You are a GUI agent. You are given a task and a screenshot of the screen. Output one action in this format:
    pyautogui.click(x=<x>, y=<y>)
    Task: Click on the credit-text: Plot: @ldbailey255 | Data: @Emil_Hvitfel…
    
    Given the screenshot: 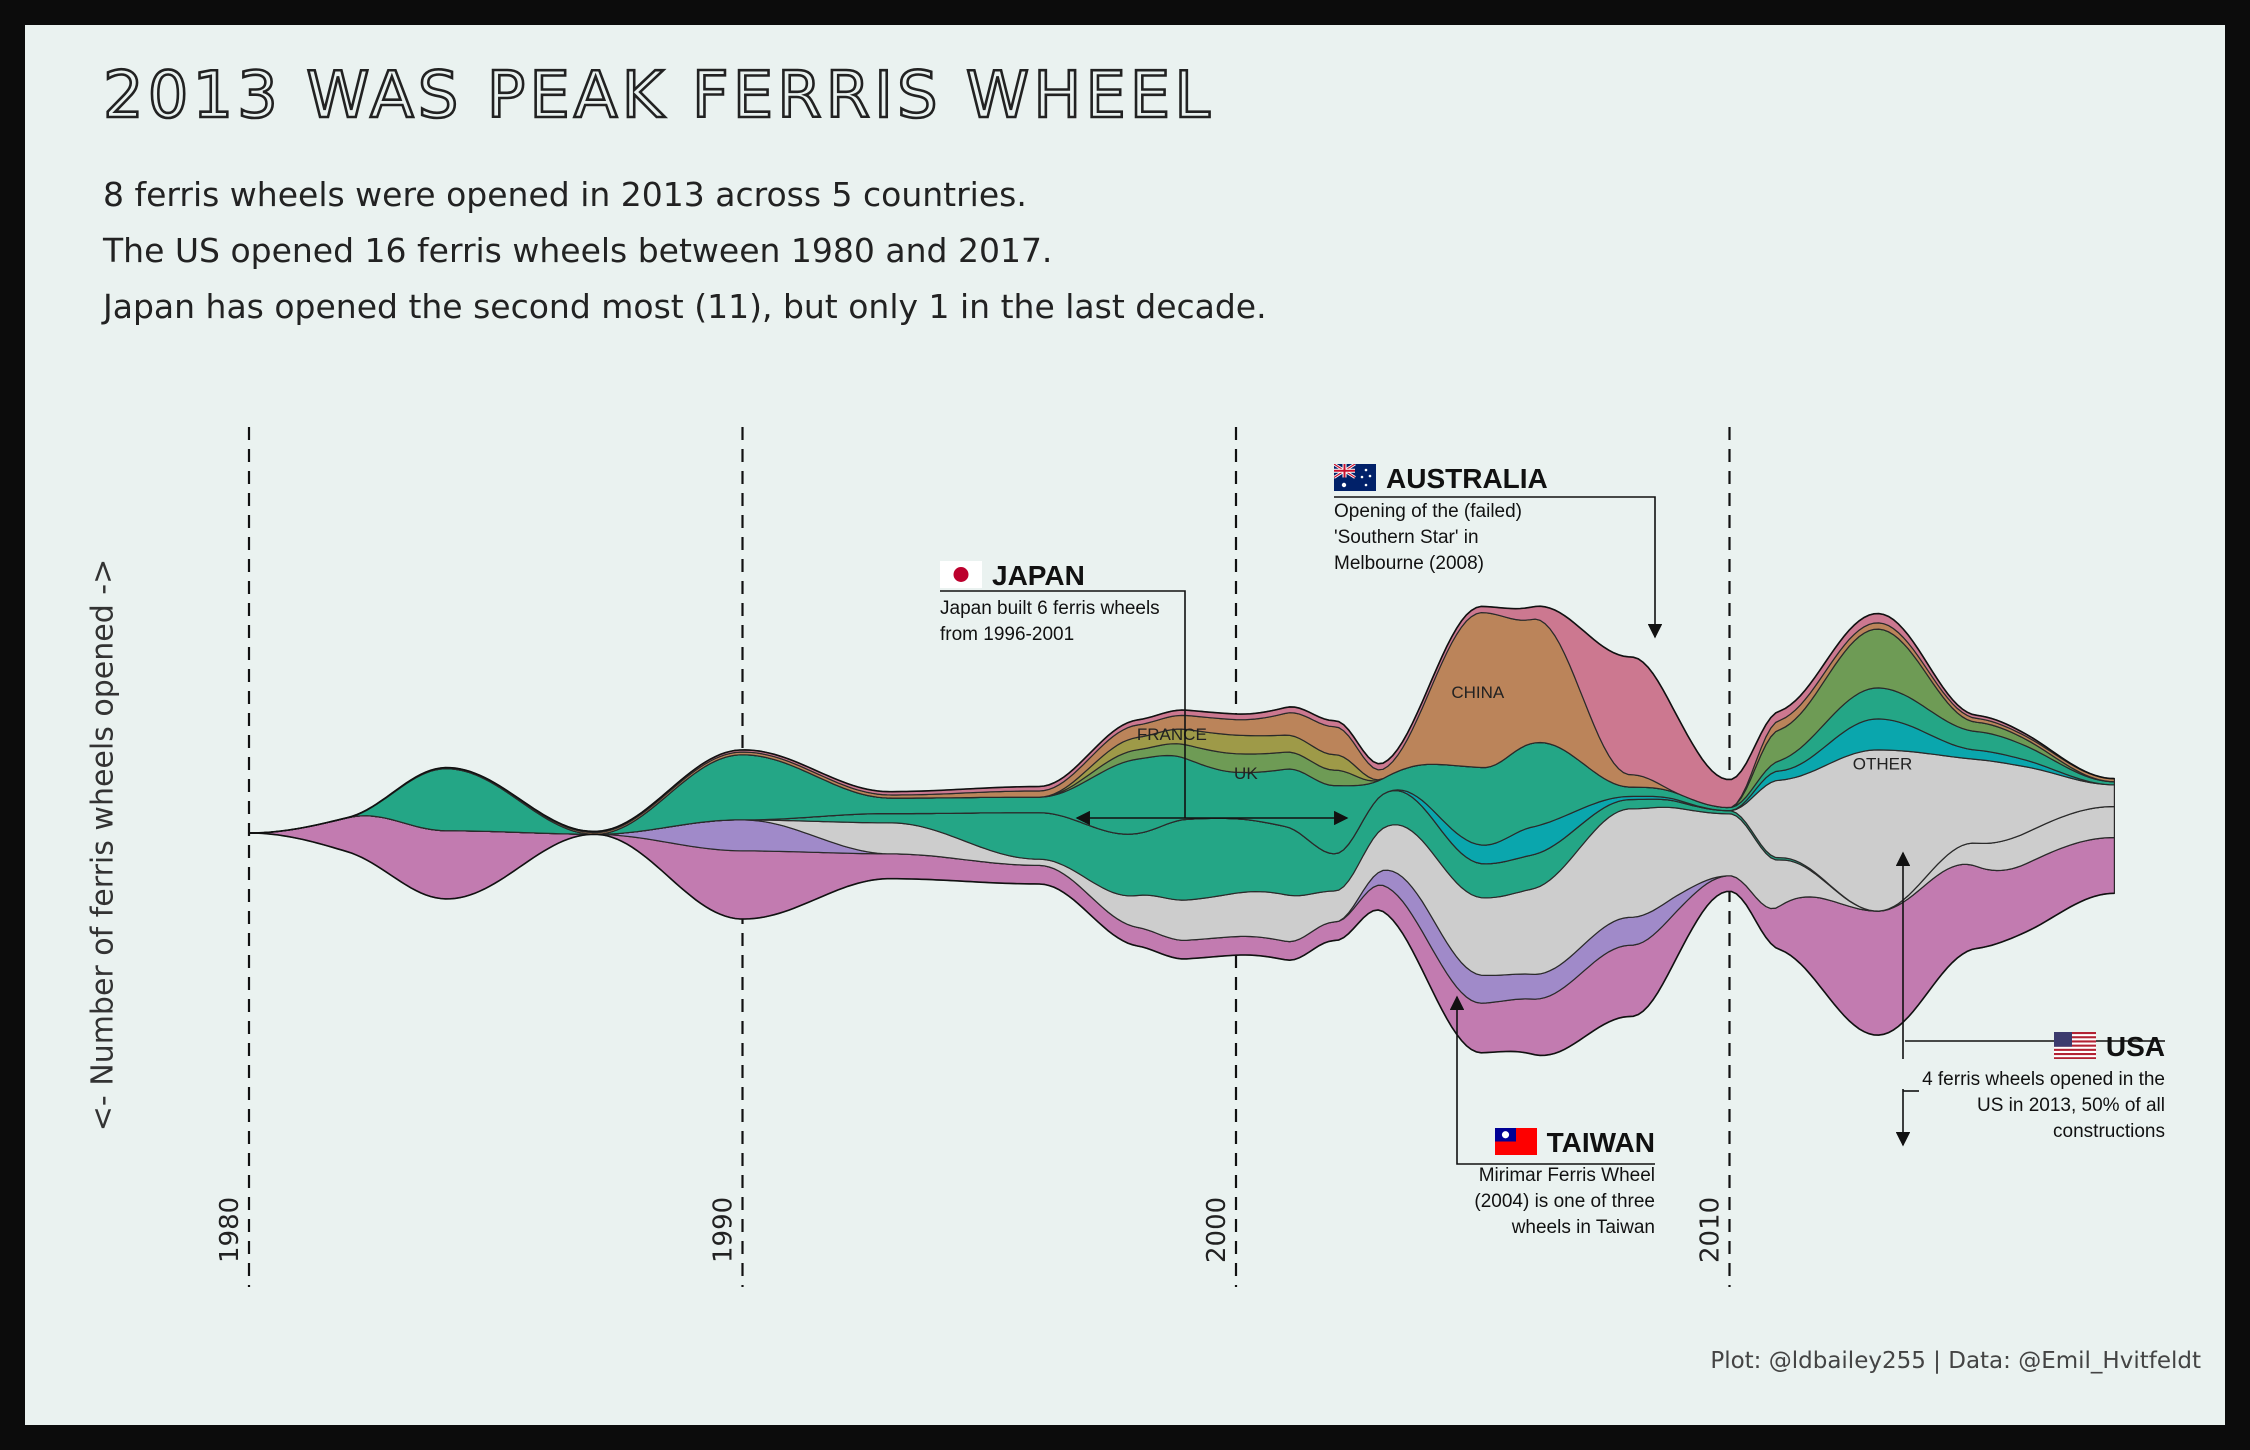 What is the action you would take?
    pyautogui.click(x=1955, y=1361)
    